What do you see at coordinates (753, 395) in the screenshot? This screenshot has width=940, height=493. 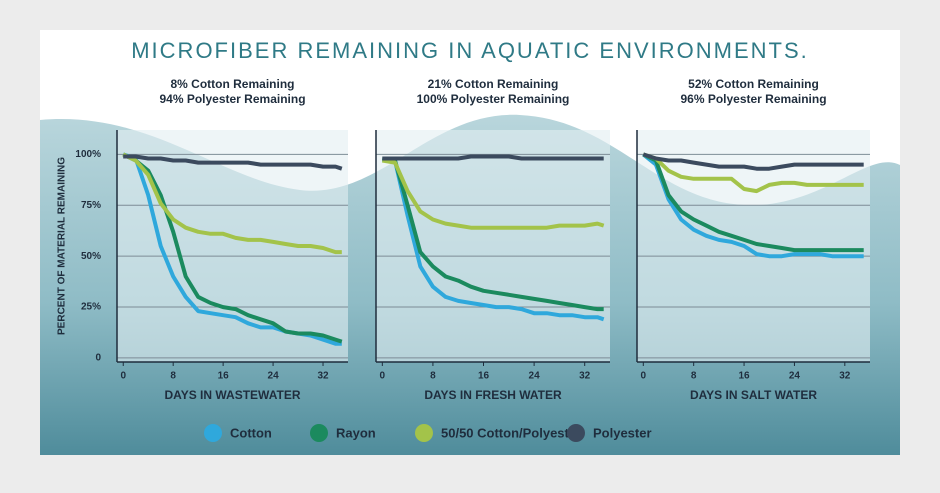 I see `x-axis-label: DAYS IN SALT WATER` at bounding box center [753, 395].